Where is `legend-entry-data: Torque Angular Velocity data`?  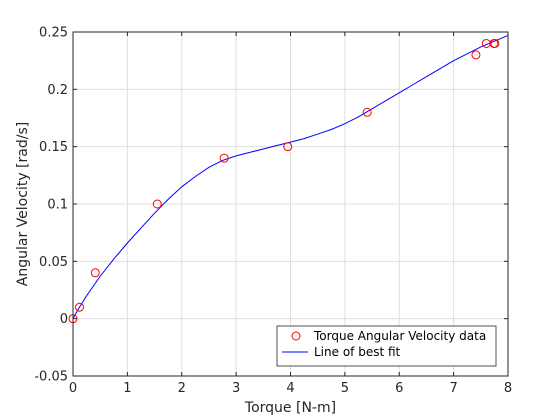 legend-entry-data: Torque Angular Velocity data is located at coordinates (399, 336).